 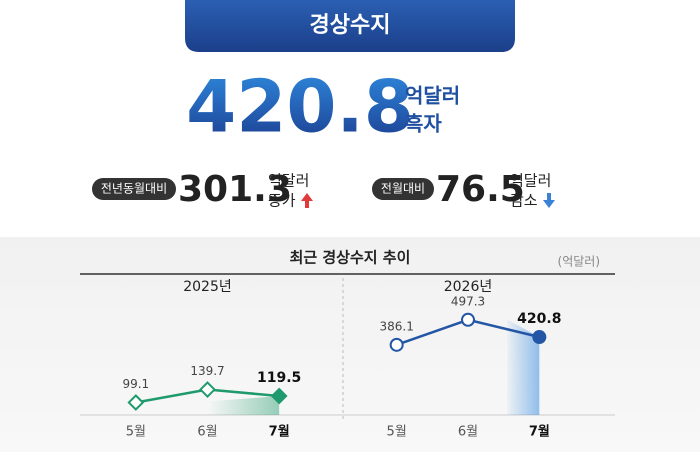 I want to click on stat-change: 감소, so click(x=524, y=201).